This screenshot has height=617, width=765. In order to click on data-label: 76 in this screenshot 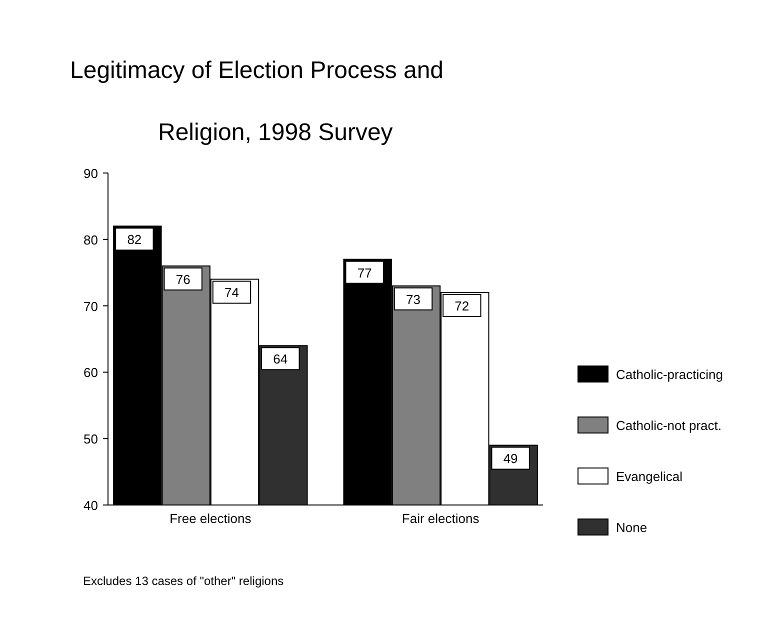, I will do `click(183, 279)`.